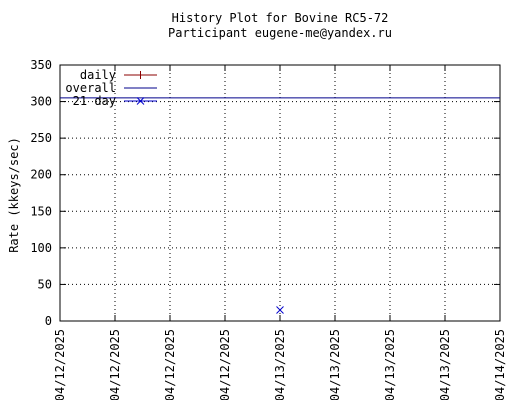 The width and height of the screenshot is (520, 400). What do you see at coordinates (48, 321) in the screenshot?
I see `y-tick-label: 0` at bounding box center [48, 321].